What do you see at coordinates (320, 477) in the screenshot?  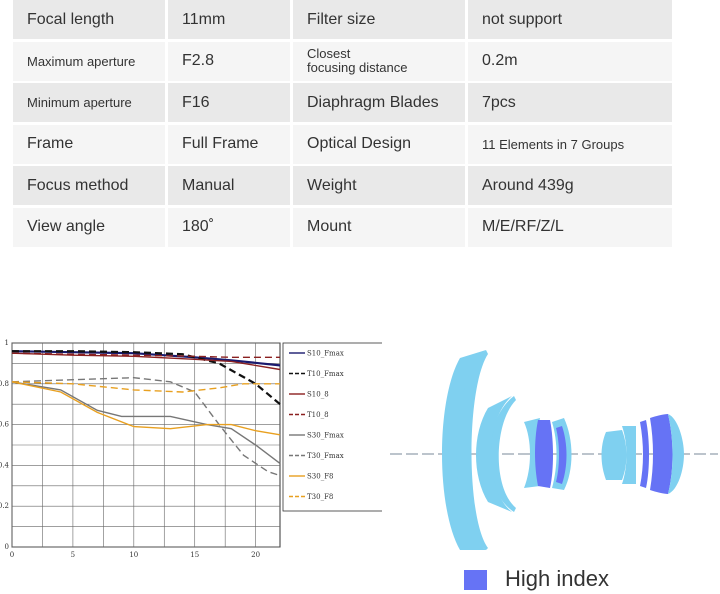 I see `legend-entry: S30_F8` at bounding box center [320, 477].